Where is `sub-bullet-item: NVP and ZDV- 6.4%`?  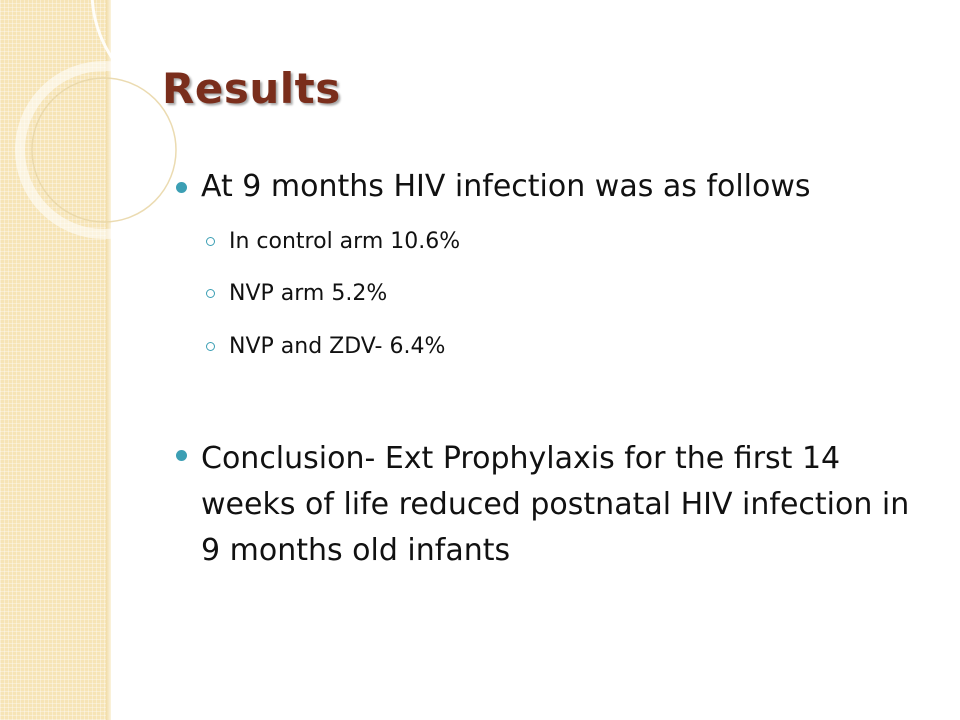
sub-bullet-item: NVP and ZDV- 6.4% is located at coordinates (325, 347).